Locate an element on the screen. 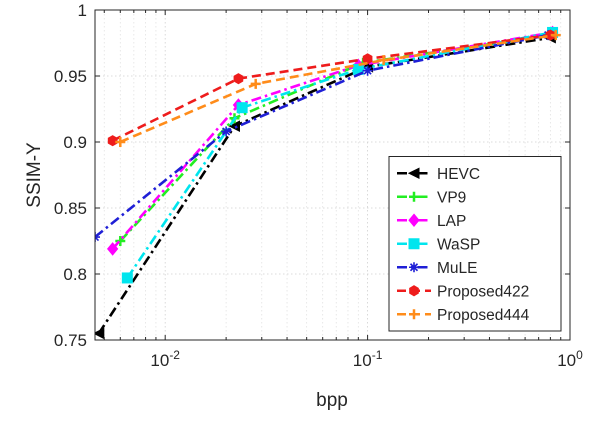 The width and height of the screenshot is (598, 424). y-axis-label: SSIM-Y is located at coordinates (34, 175).